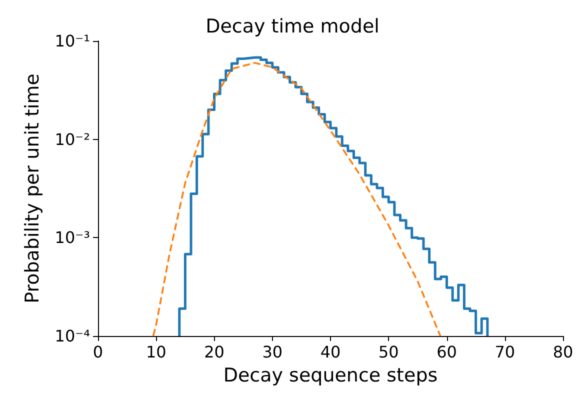  Describe the element at coordinates (505, 352) in the screenshot. I see `x-tick-label: 70` at that location.